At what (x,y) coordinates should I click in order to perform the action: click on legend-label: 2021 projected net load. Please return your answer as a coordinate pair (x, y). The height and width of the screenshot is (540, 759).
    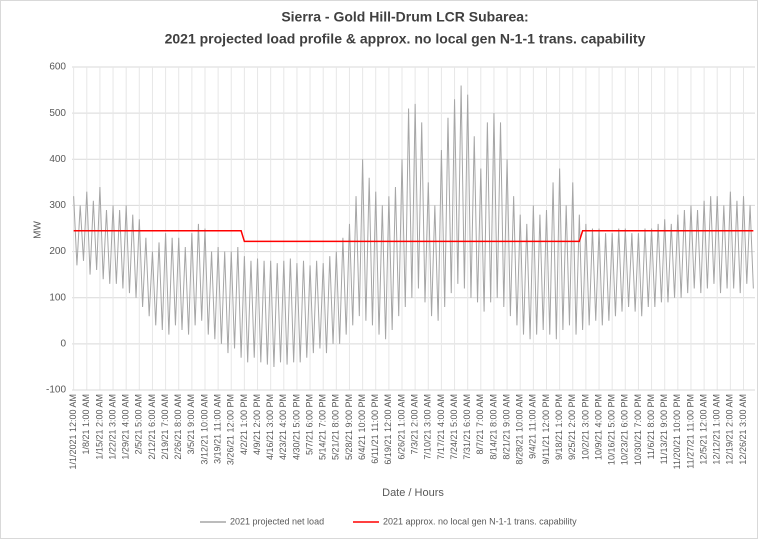
    Looking at the image, I should click on (277, 521).